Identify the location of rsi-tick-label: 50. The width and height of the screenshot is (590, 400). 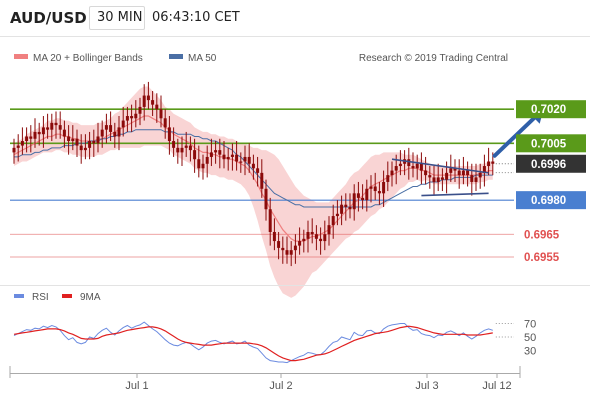
(530, 338).